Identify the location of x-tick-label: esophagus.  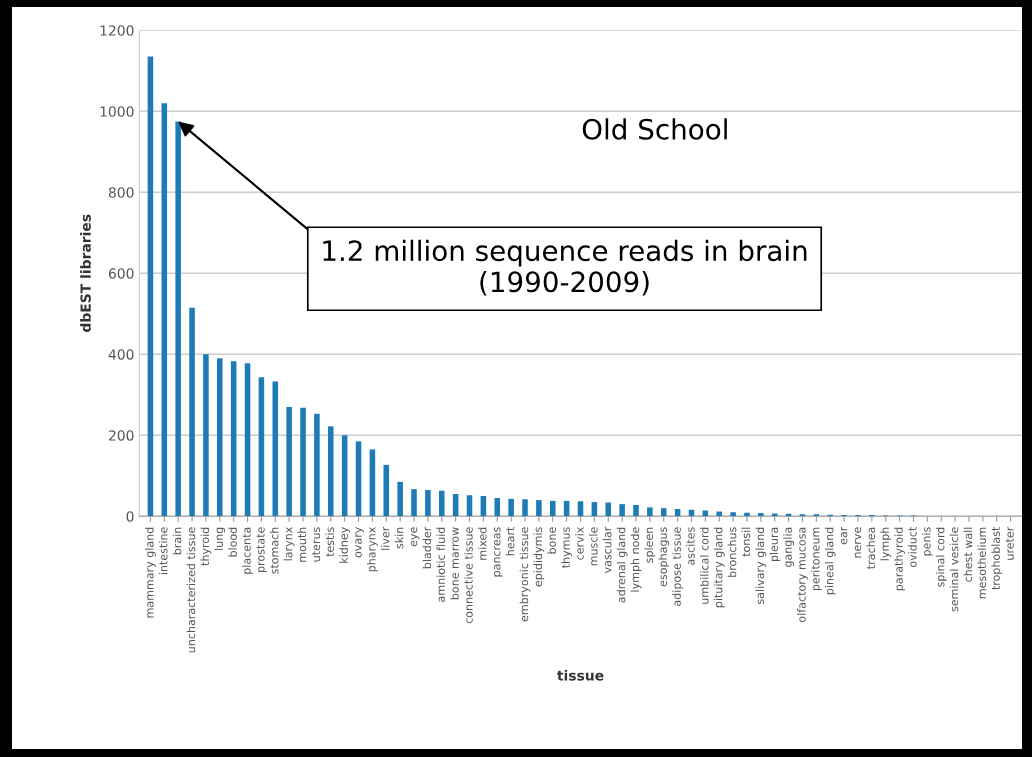
(664, 557).